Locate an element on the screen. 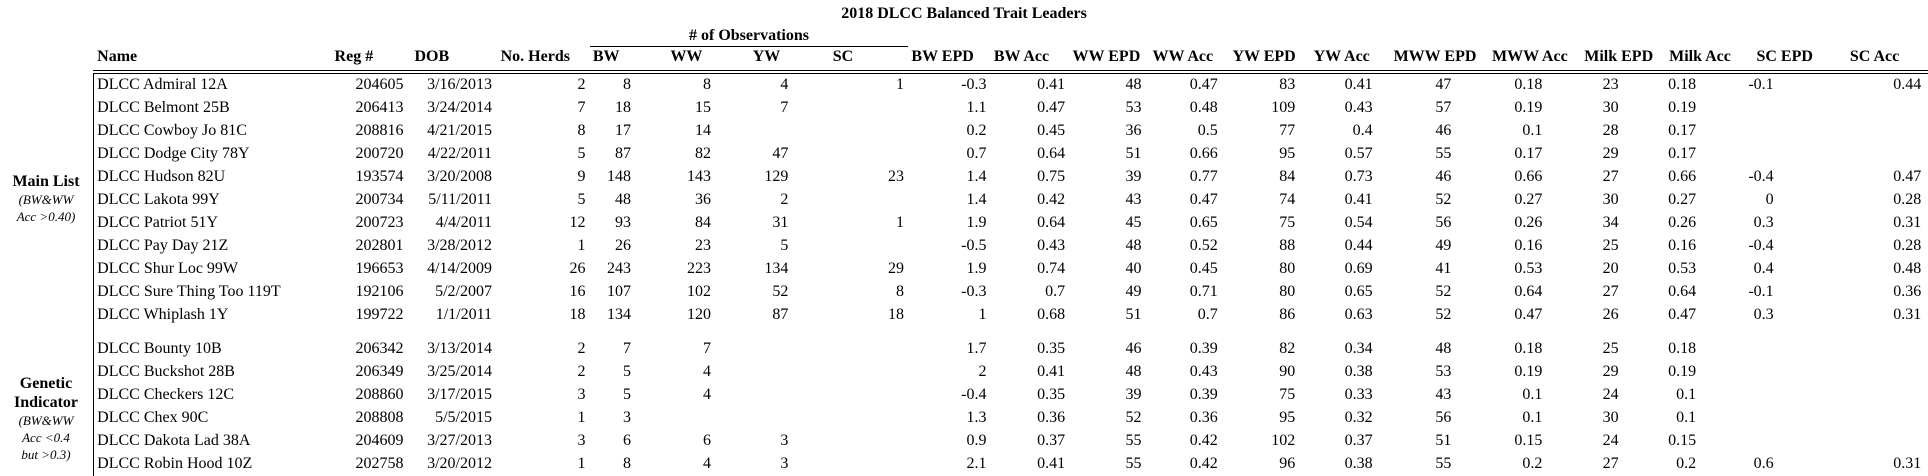  cell: 109 is located at coordinates (1283, 108).